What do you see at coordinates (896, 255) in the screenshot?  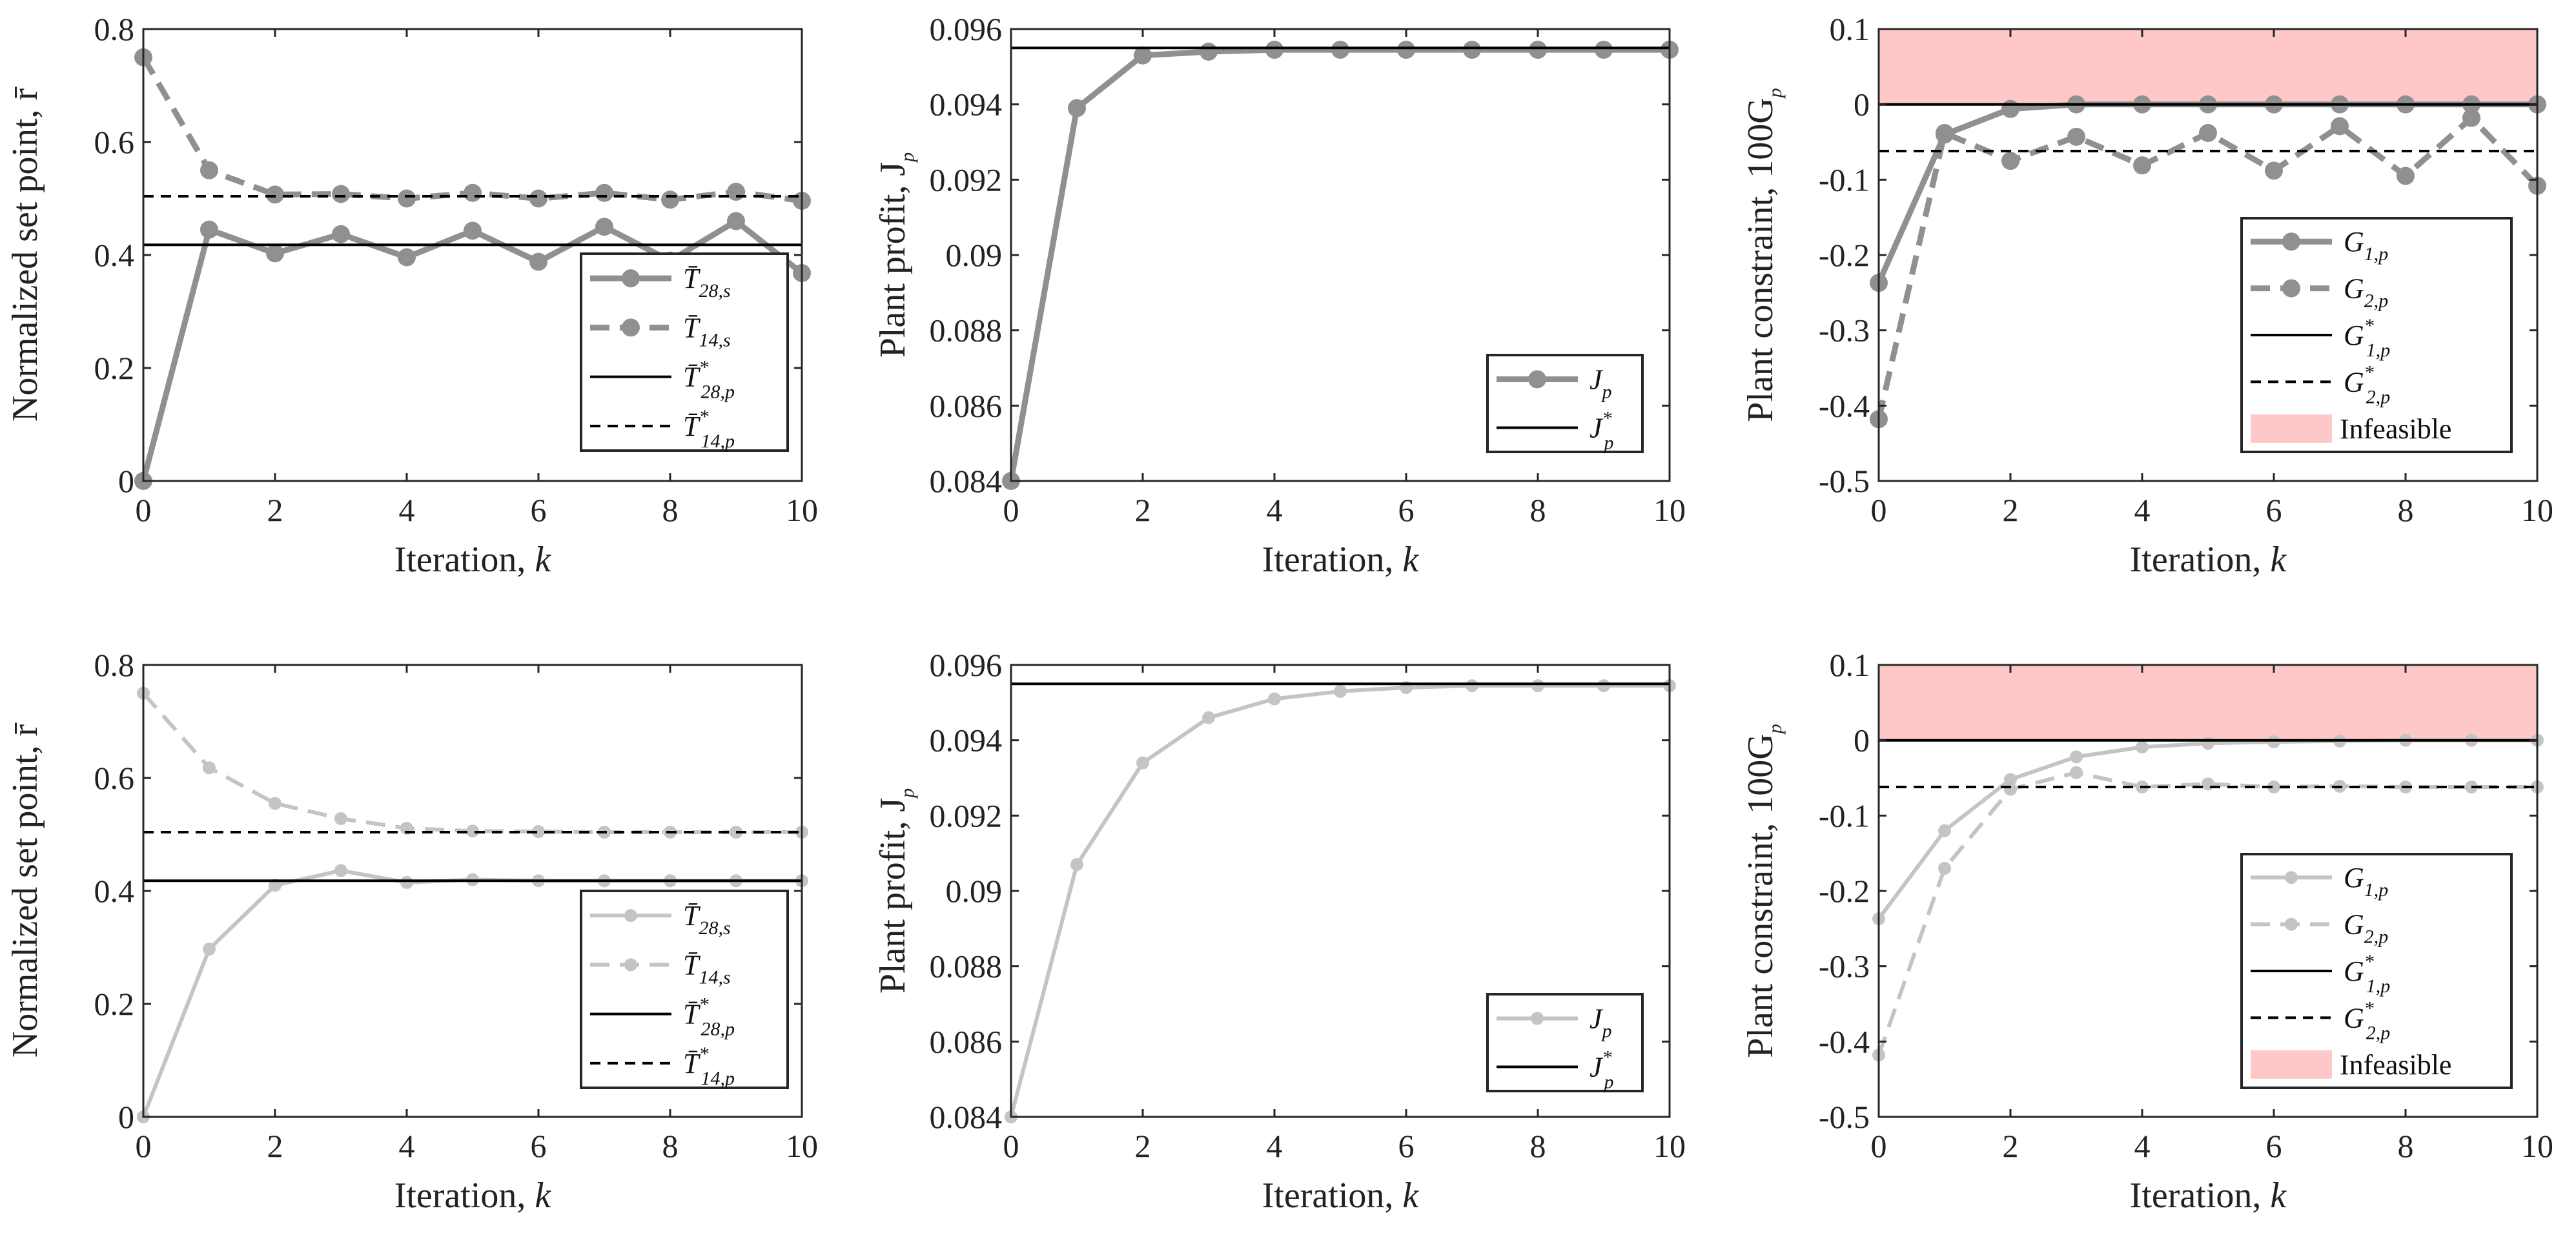 I see `y-axis-label: Plant profit, Jp` at bounding box center [896, 255].